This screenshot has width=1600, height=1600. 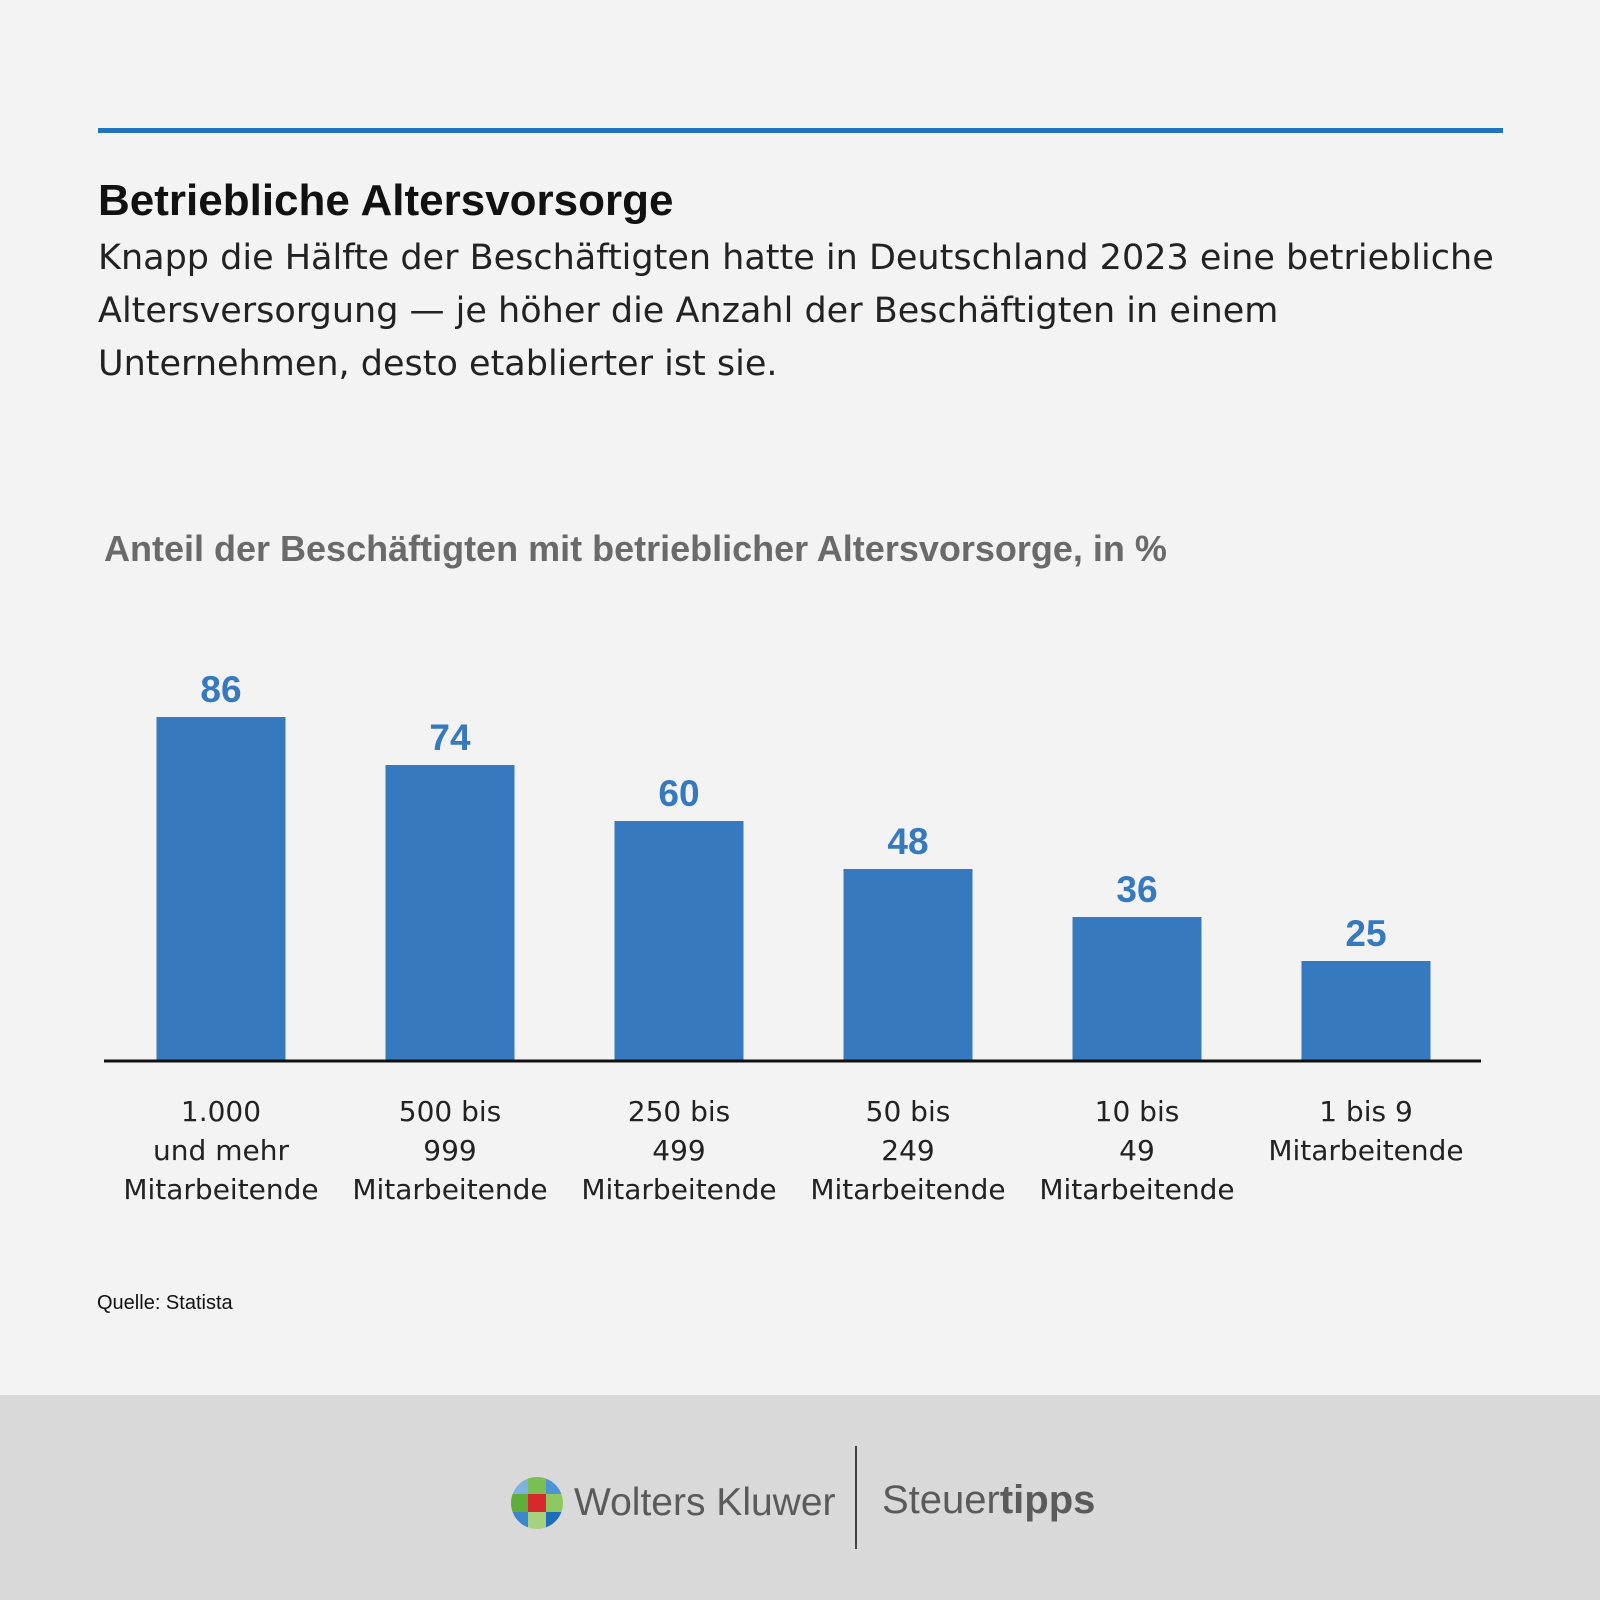 I want to click on wolters-kluwer-mosaic-icon, so click(x=537, y=1503).